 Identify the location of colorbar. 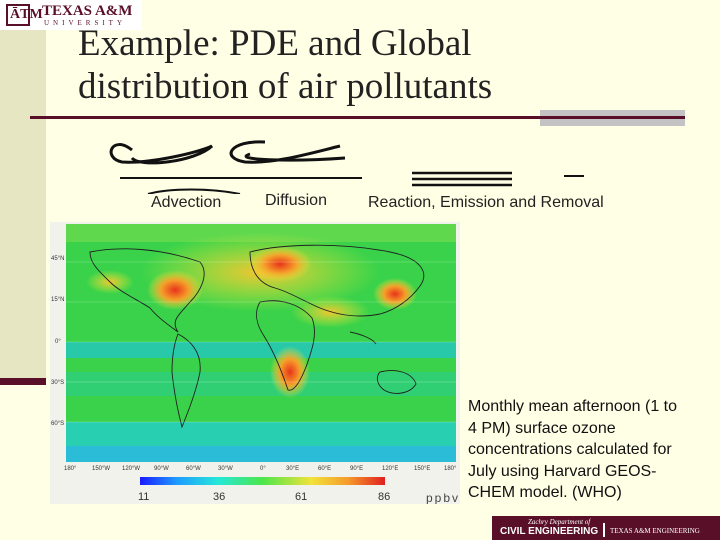
(262, 481).